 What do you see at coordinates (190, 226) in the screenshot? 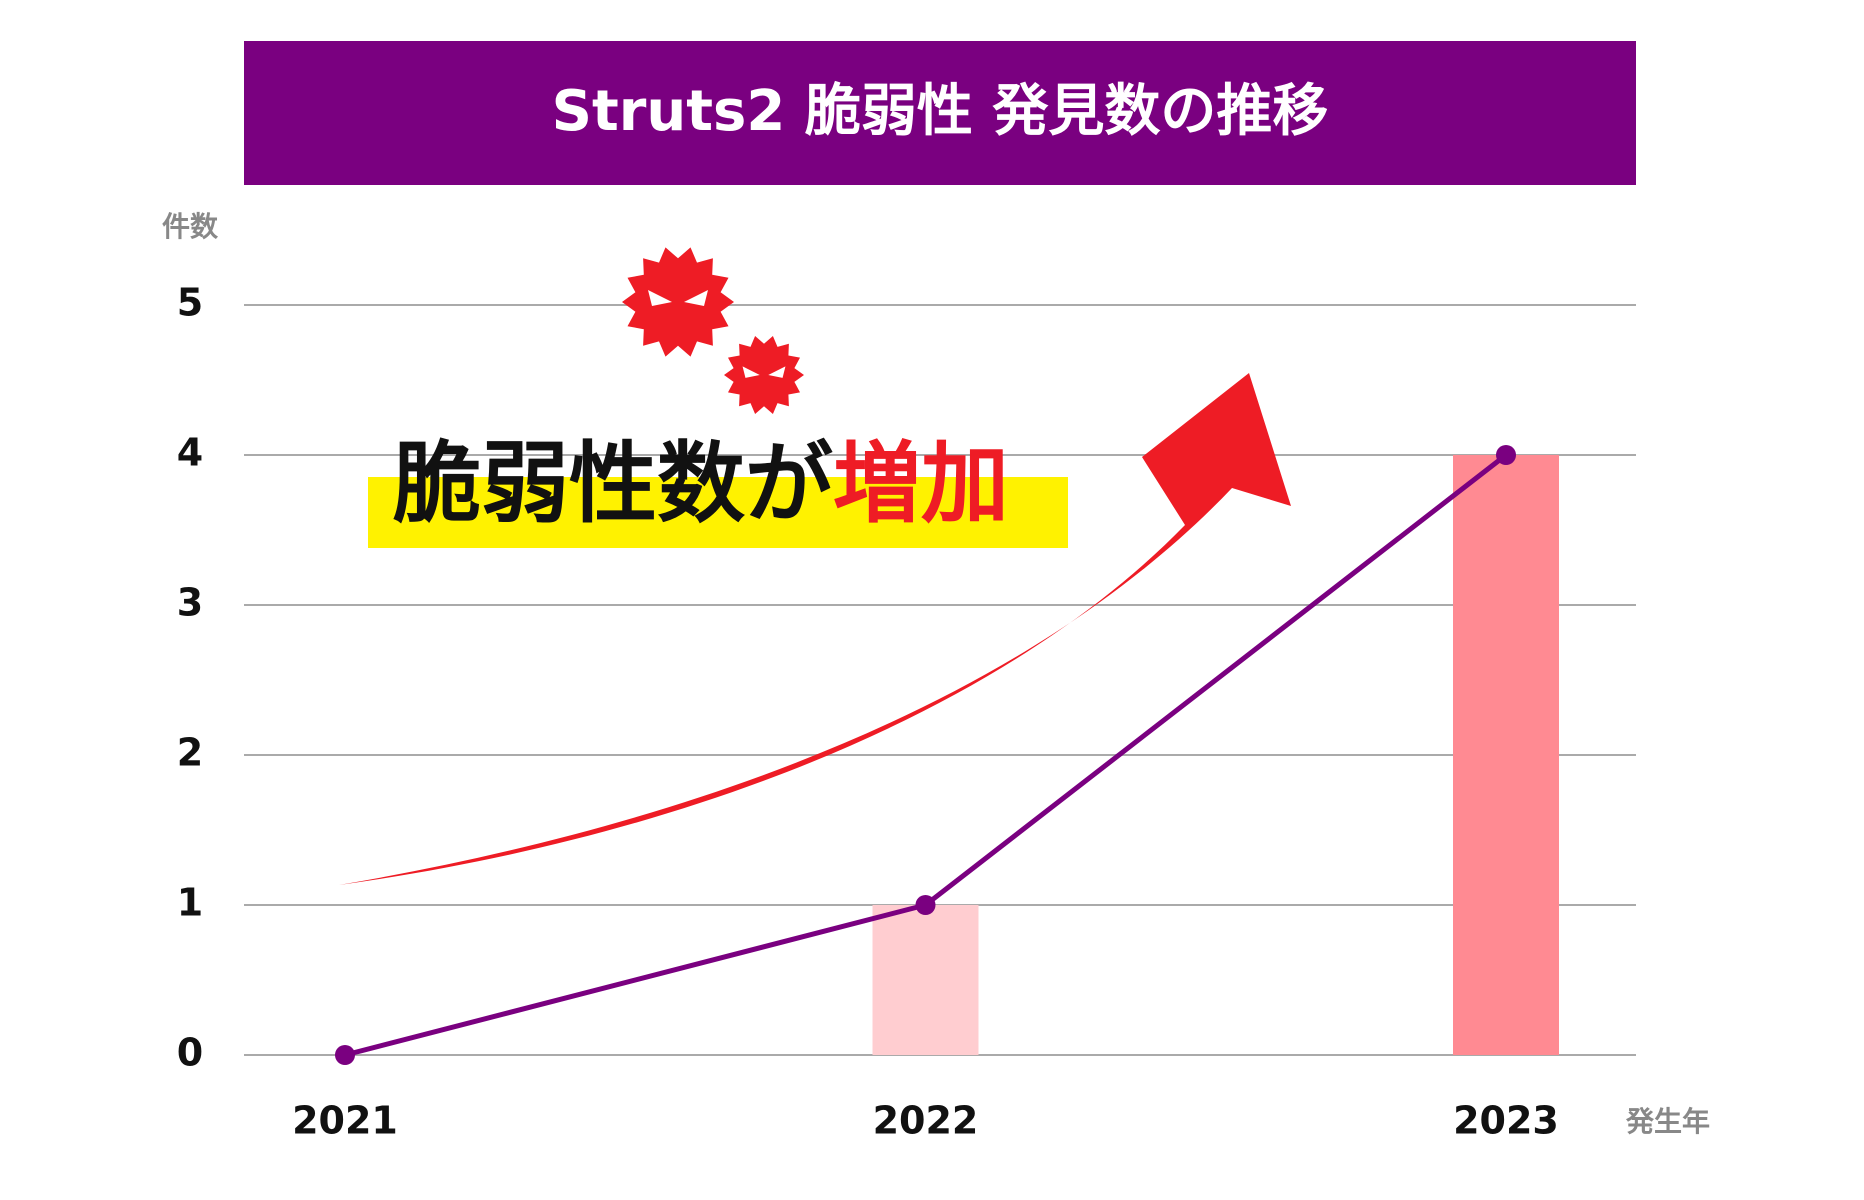
I see `y-axis-label: 件数` at bounding box center [190, 226].